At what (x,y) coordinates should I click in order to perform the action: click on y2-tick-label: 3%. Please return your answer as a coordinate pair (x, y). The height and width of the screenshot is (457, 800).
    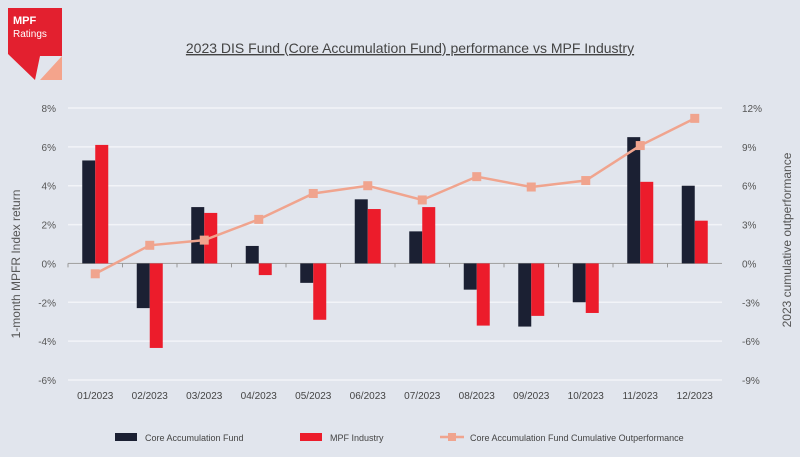
    Looking at the image, I should click on (749, 226).